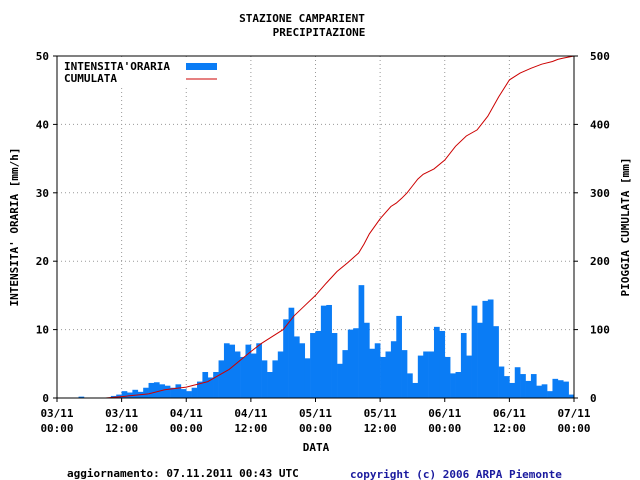 The image size is (640, 480). Describe the element at coordinates (90, 78) in the screenshot. I see `legend-line-label: CUMULATA` at that location.